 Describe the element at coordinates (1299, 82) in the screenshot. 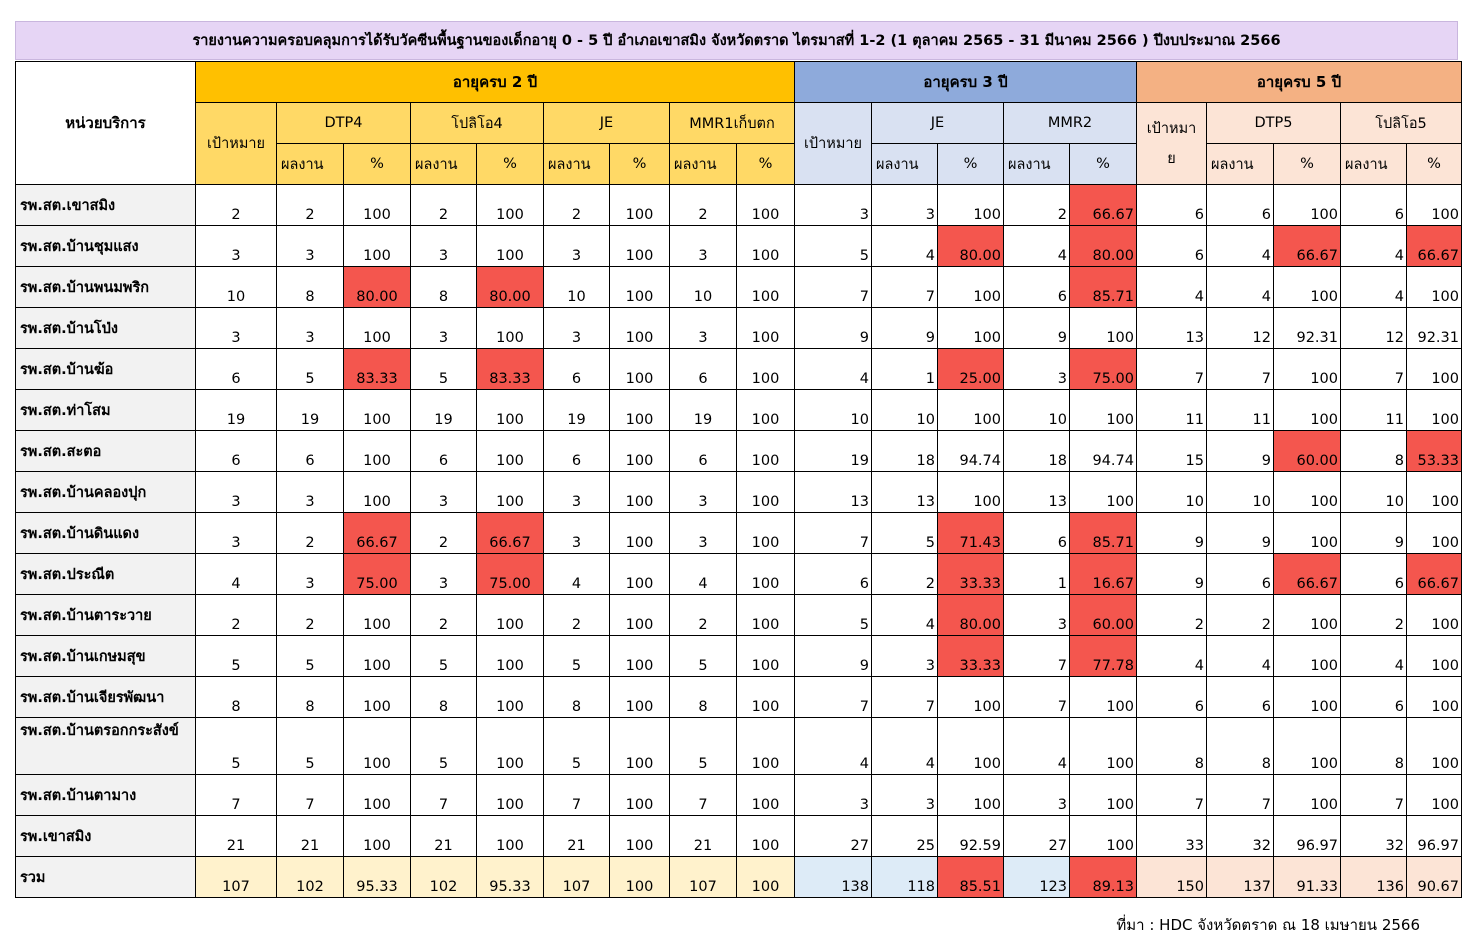

I see `header-age-5: อายุครบ 5 ปี` at that location.